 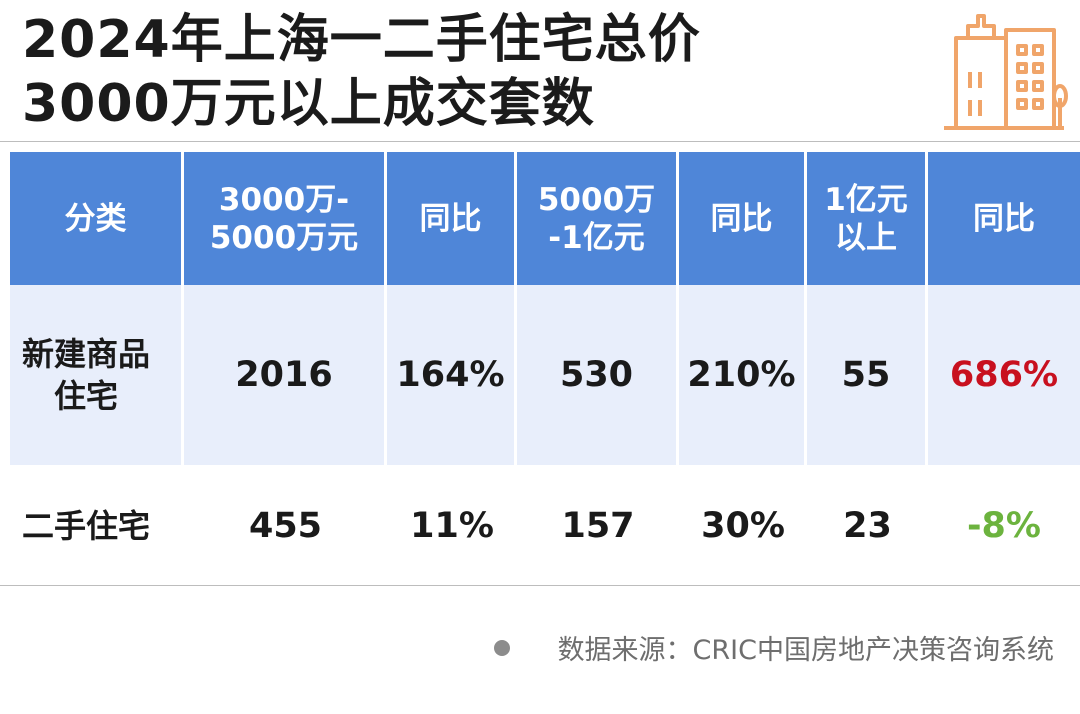 I want to click on table-cell: 23, so click(x=867, y=525).